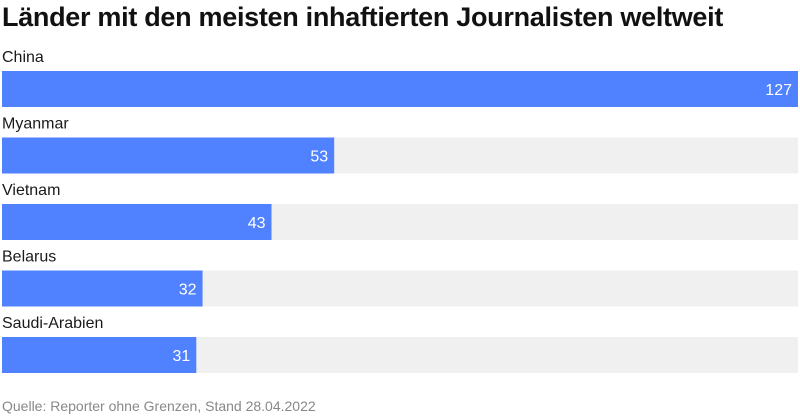 The image size is (800, 416). What do you see at coordinates (778, 90) in the screenshot?
I see `value-label-china: 127` at bounding box center [778, 90].